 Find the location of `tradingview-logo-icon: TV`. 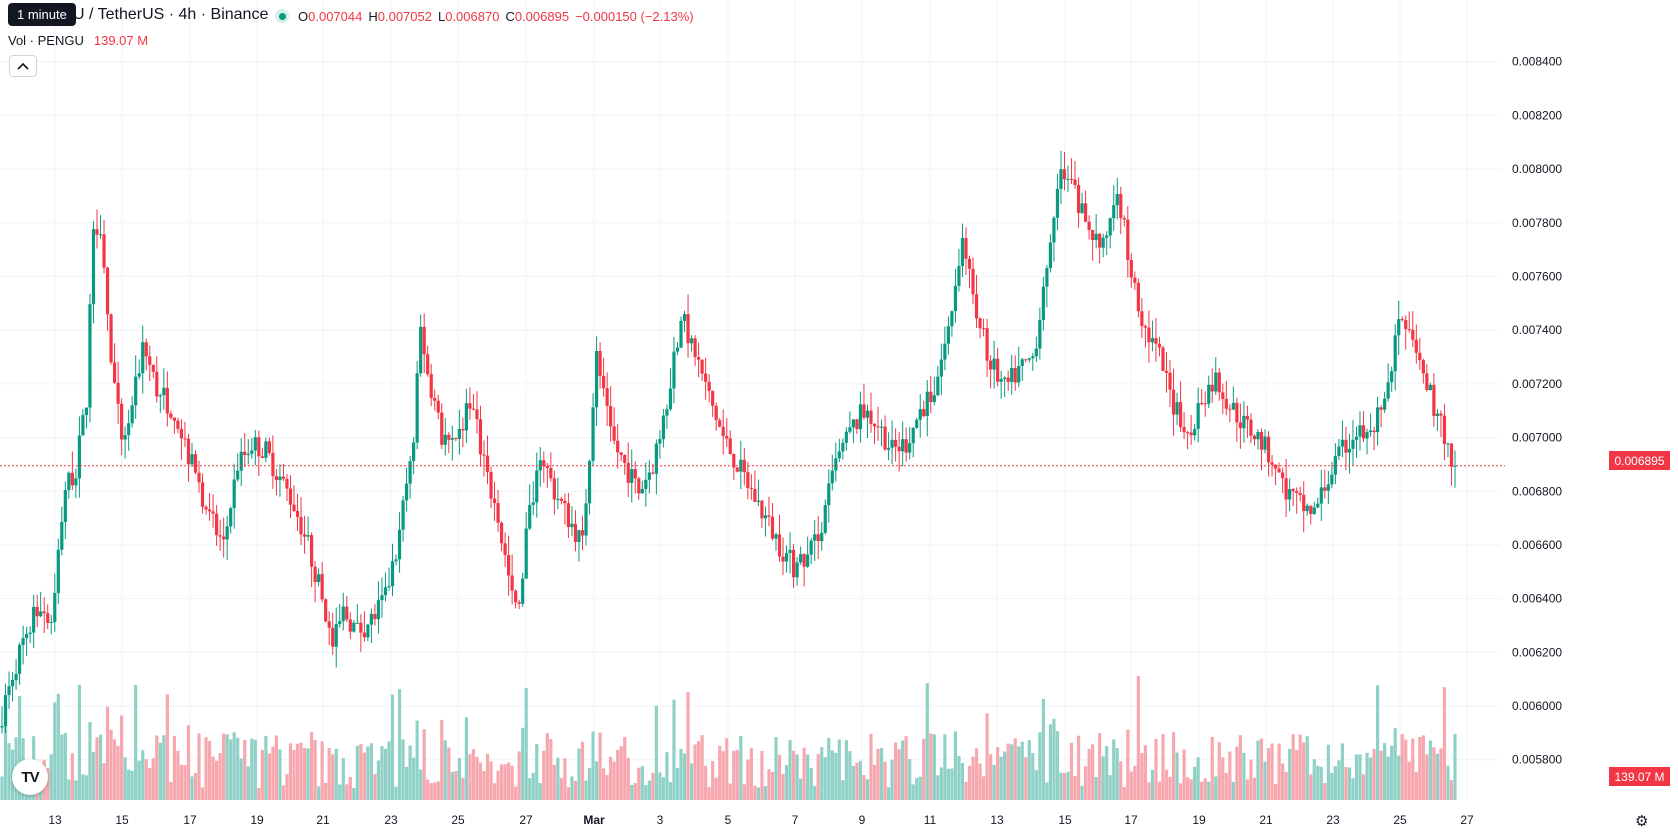

tradingview-logo-icon: TV is located at coordinates (30, 777).